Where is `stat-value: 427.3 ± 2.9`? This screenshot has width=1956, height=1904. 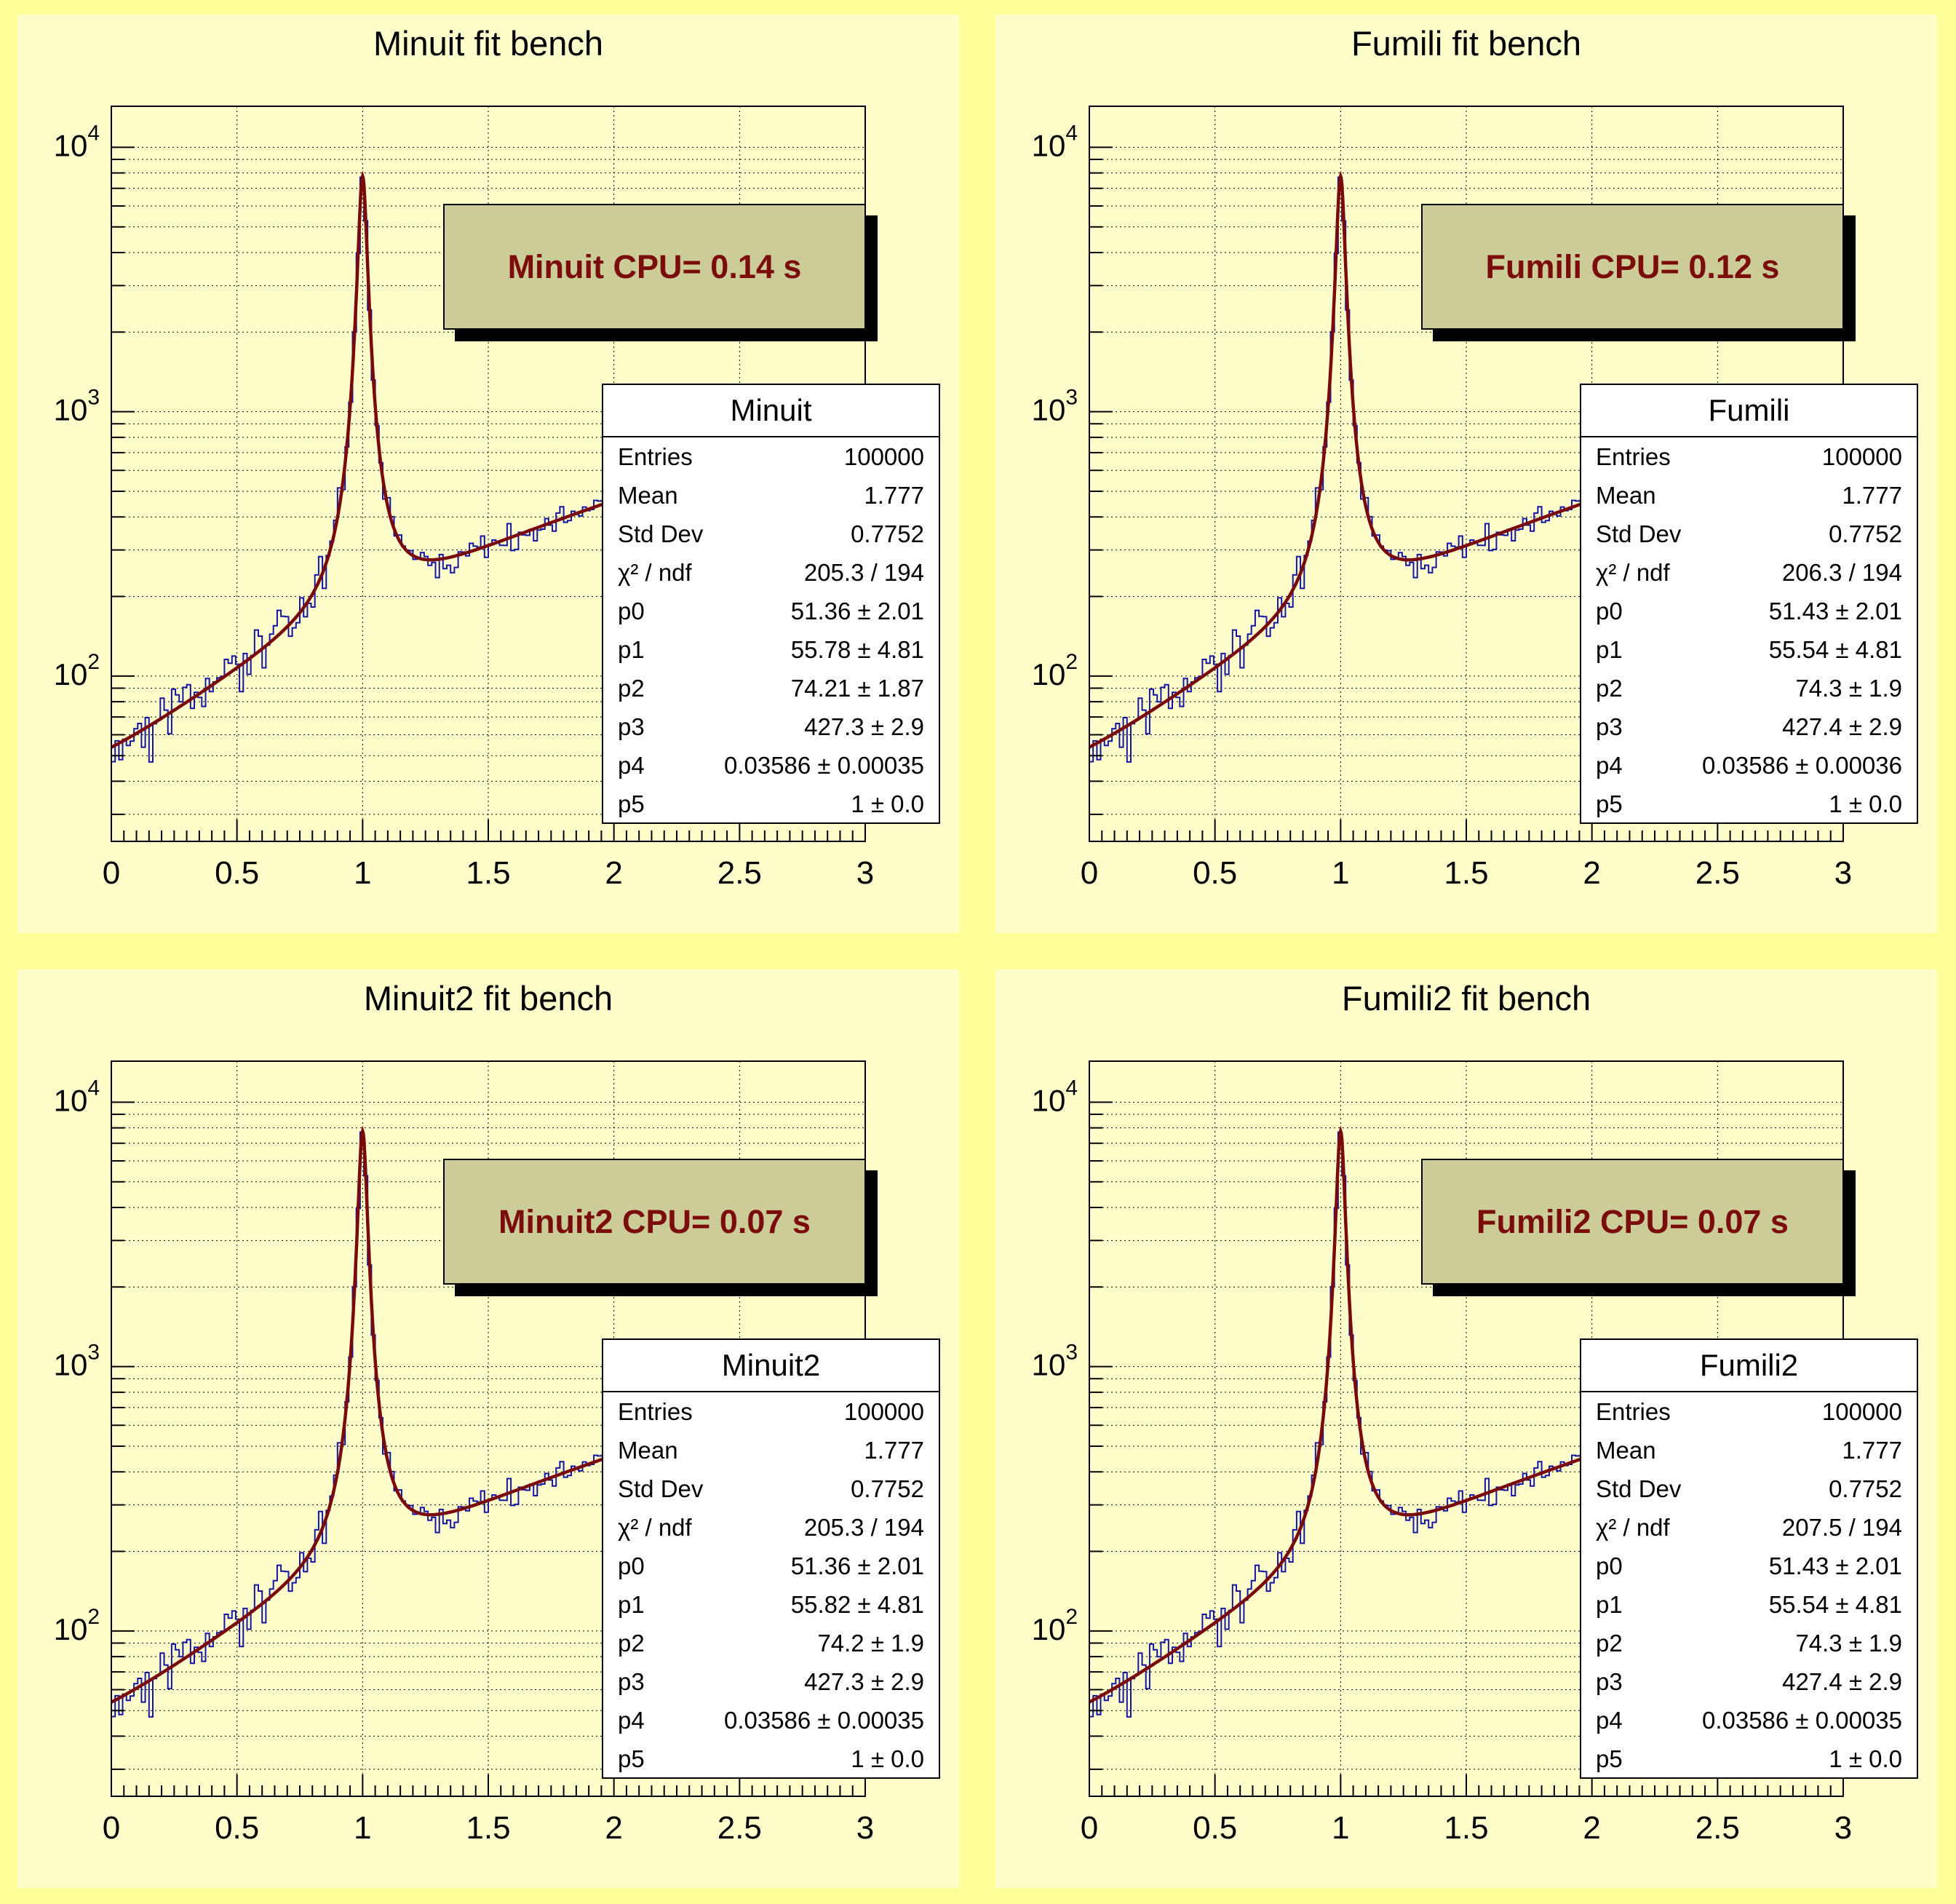
stat-value: 427.3 ± 2.9 is located at coordinates (864, 726).